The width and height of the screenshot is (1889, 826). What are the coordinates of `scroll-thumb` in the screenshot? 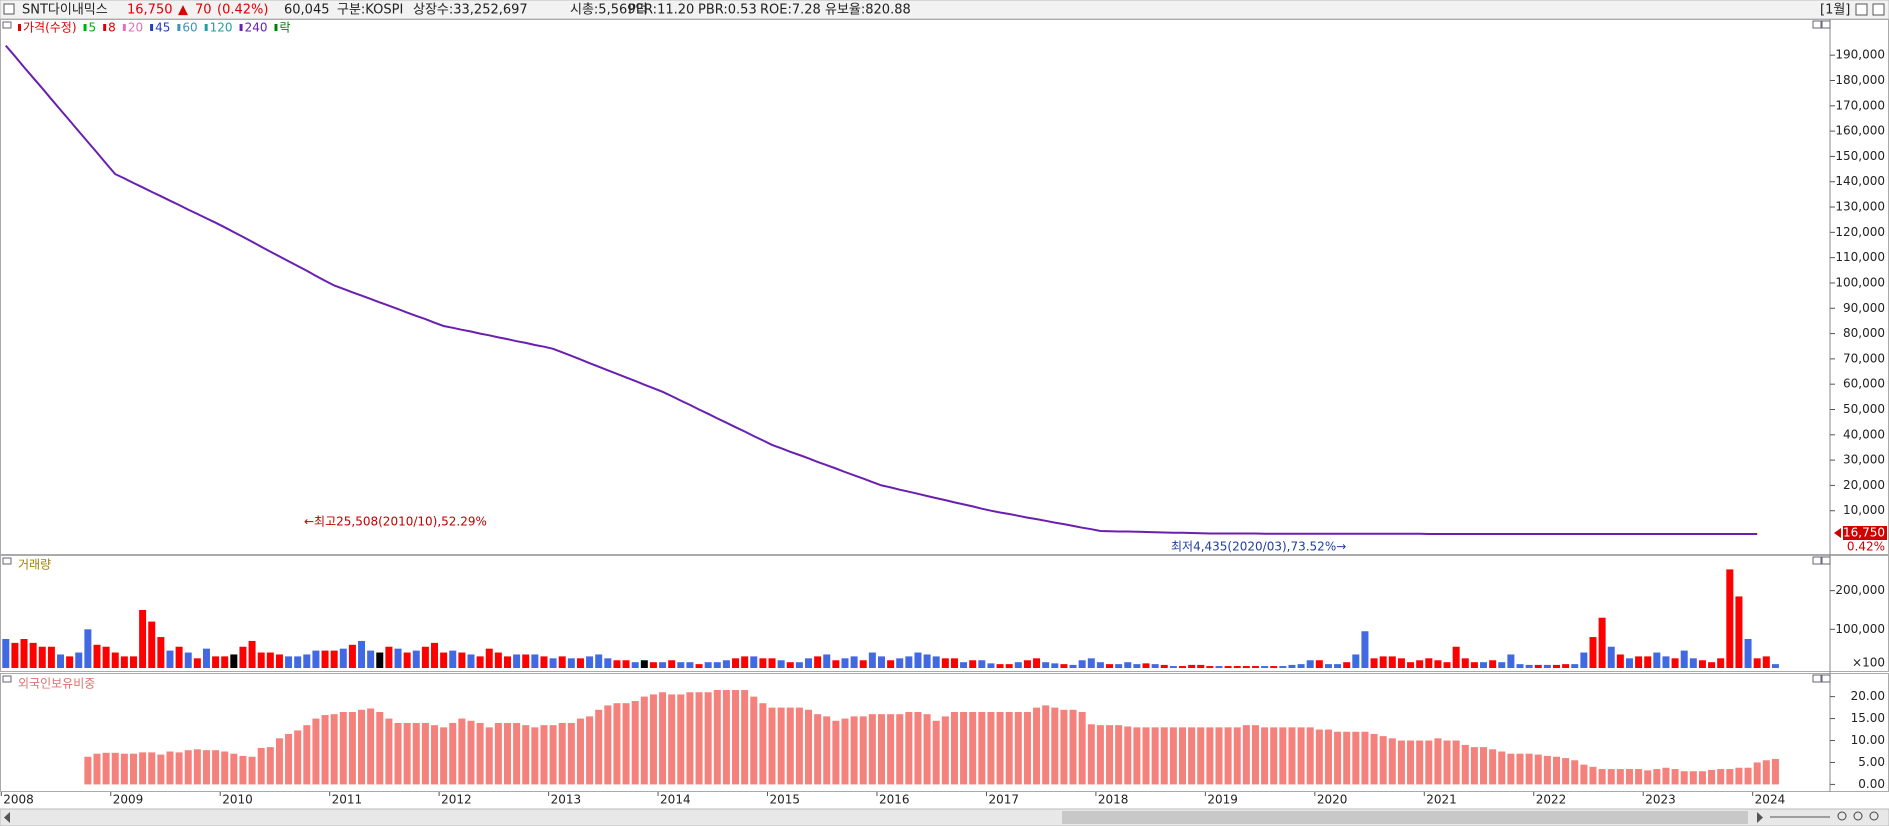 It's located at (1405, 817).